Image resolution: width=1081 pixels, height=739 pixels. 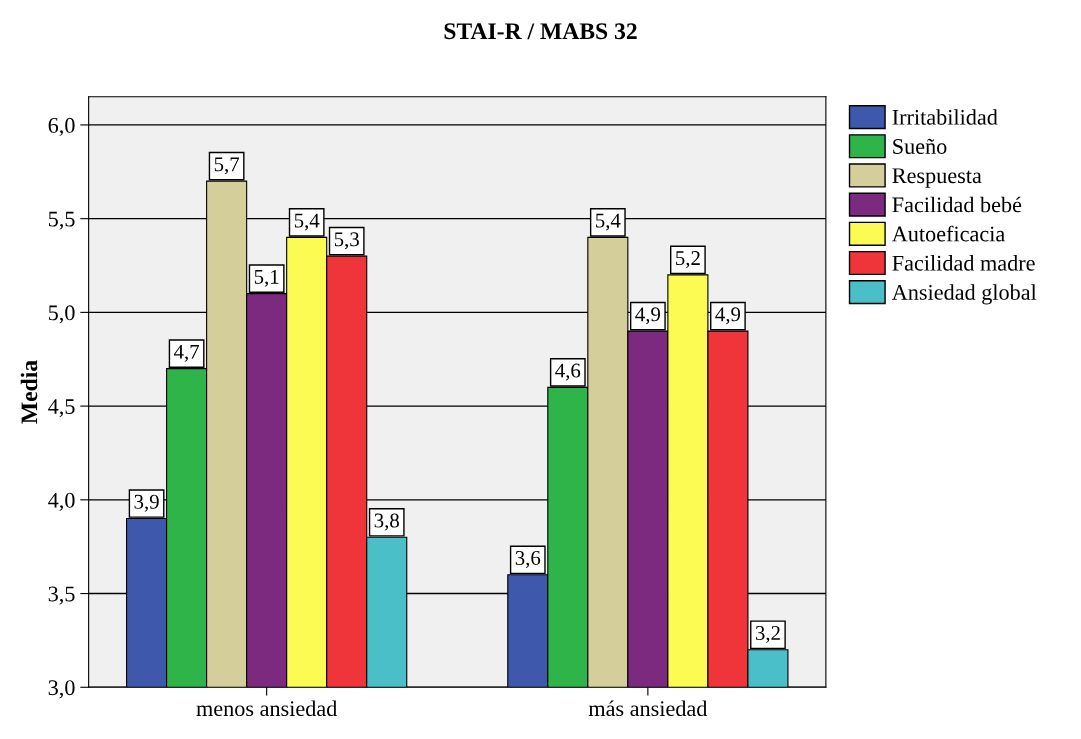 What do you see at coordinates (767, 634) in the screenshot?
I see `data-label: 3,2` at bounding box center [767, 634].